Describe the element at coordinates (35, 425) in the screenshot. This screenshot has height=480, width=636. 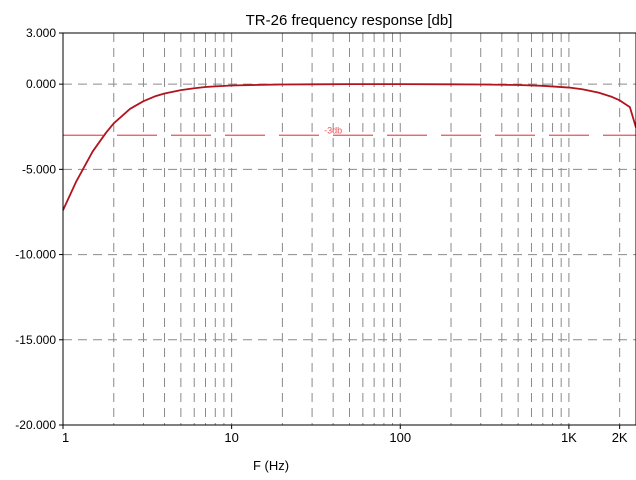
I see `y-tick-label: -20.000` at that location.